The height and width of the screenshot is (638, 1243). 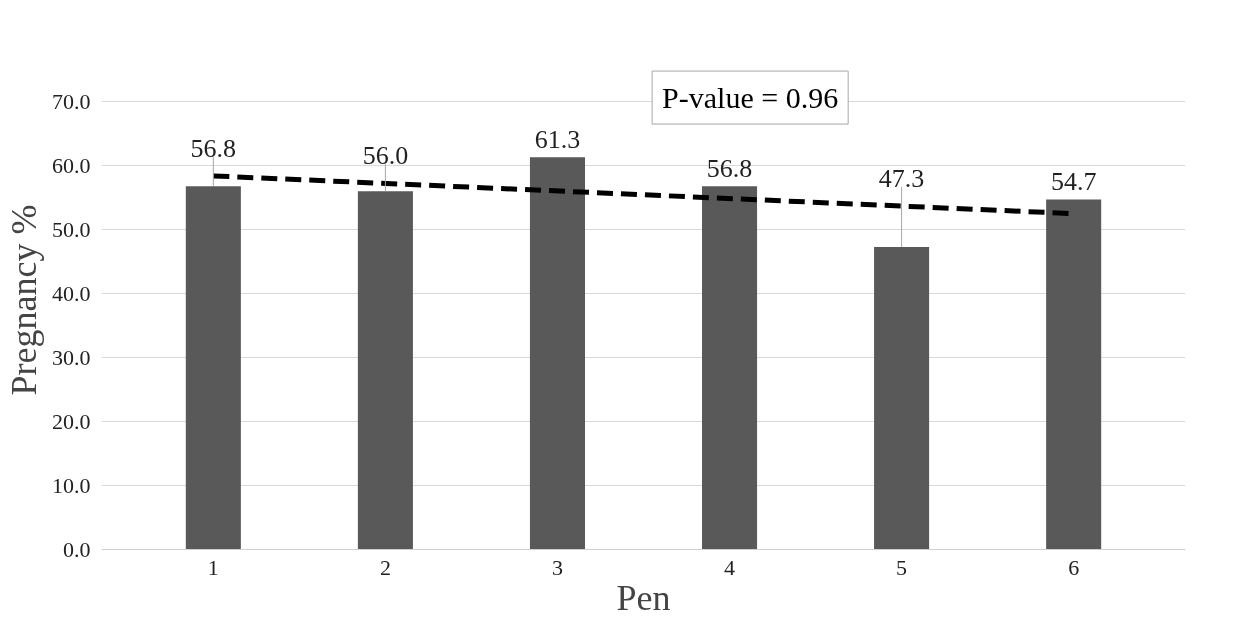 I want to click on y-tick-label: 70.0, so click(x=71, y=101).